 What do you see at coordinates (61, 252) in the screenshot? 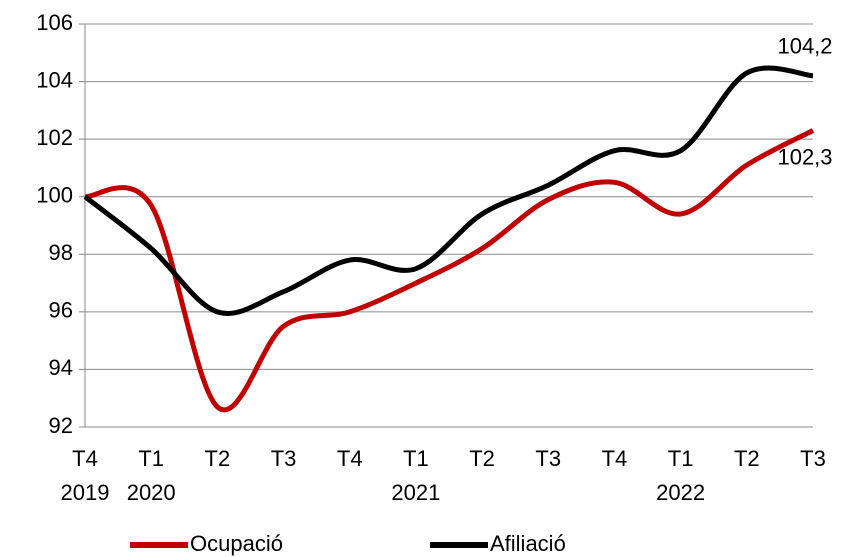
I see `y-tick-label: 98` at bounding box center [61, 252].